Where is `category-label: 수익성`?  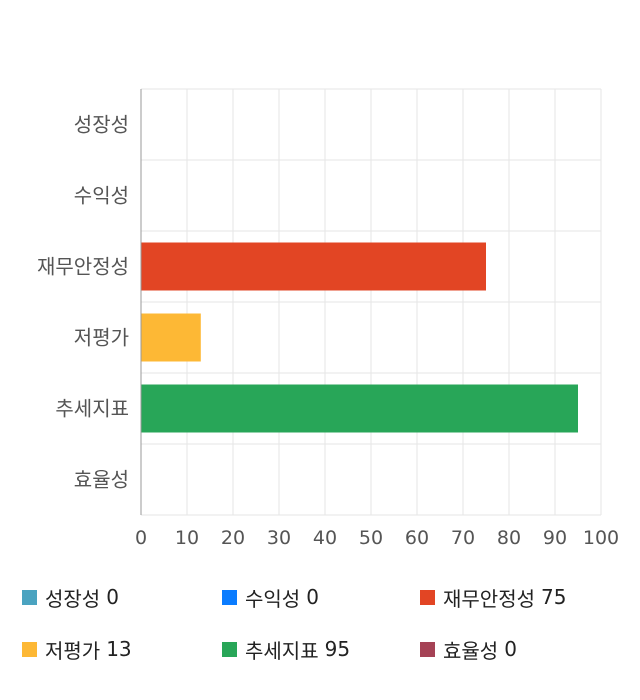 category-label: 수익성 is located at coordinates (101, 196).